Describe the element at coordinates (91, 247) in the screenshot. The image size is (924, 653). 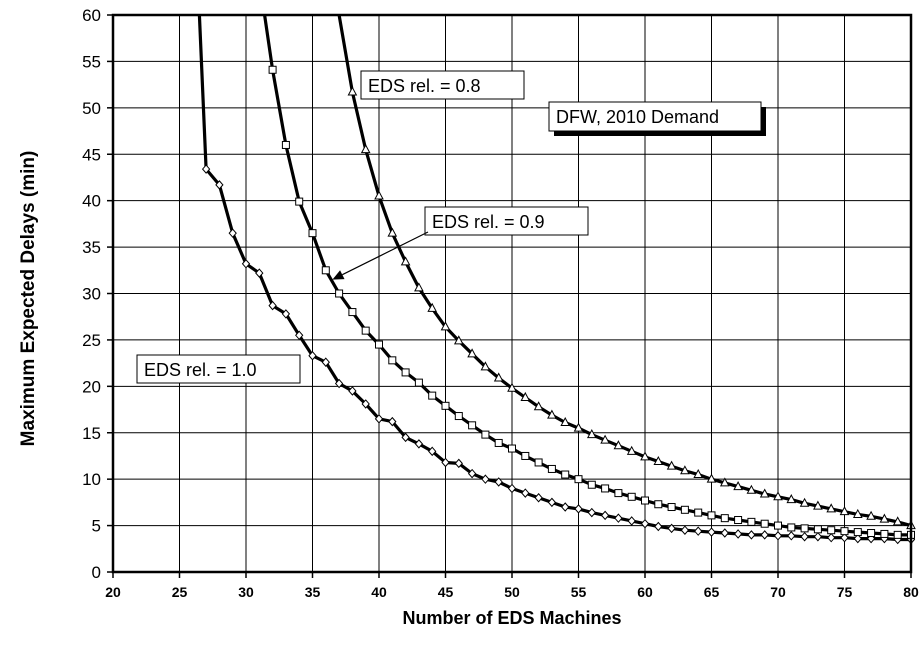
I see `y-tick-label: 35` at that location.